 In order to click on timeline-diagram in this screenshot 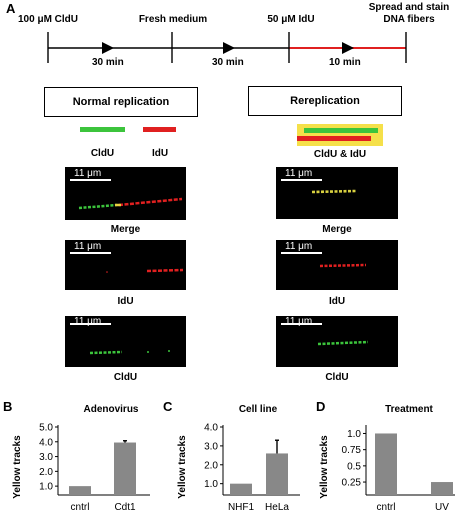, I will do `click(227, 47)`.